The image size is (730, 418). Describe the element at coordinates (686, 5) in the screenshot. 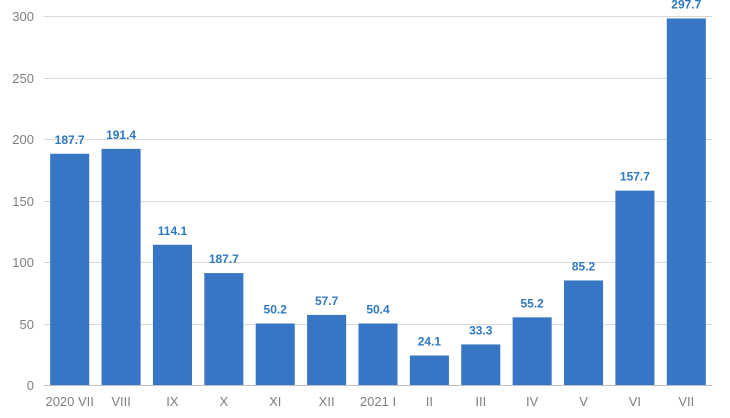

I see `data-label-12: 297.7` at that location.